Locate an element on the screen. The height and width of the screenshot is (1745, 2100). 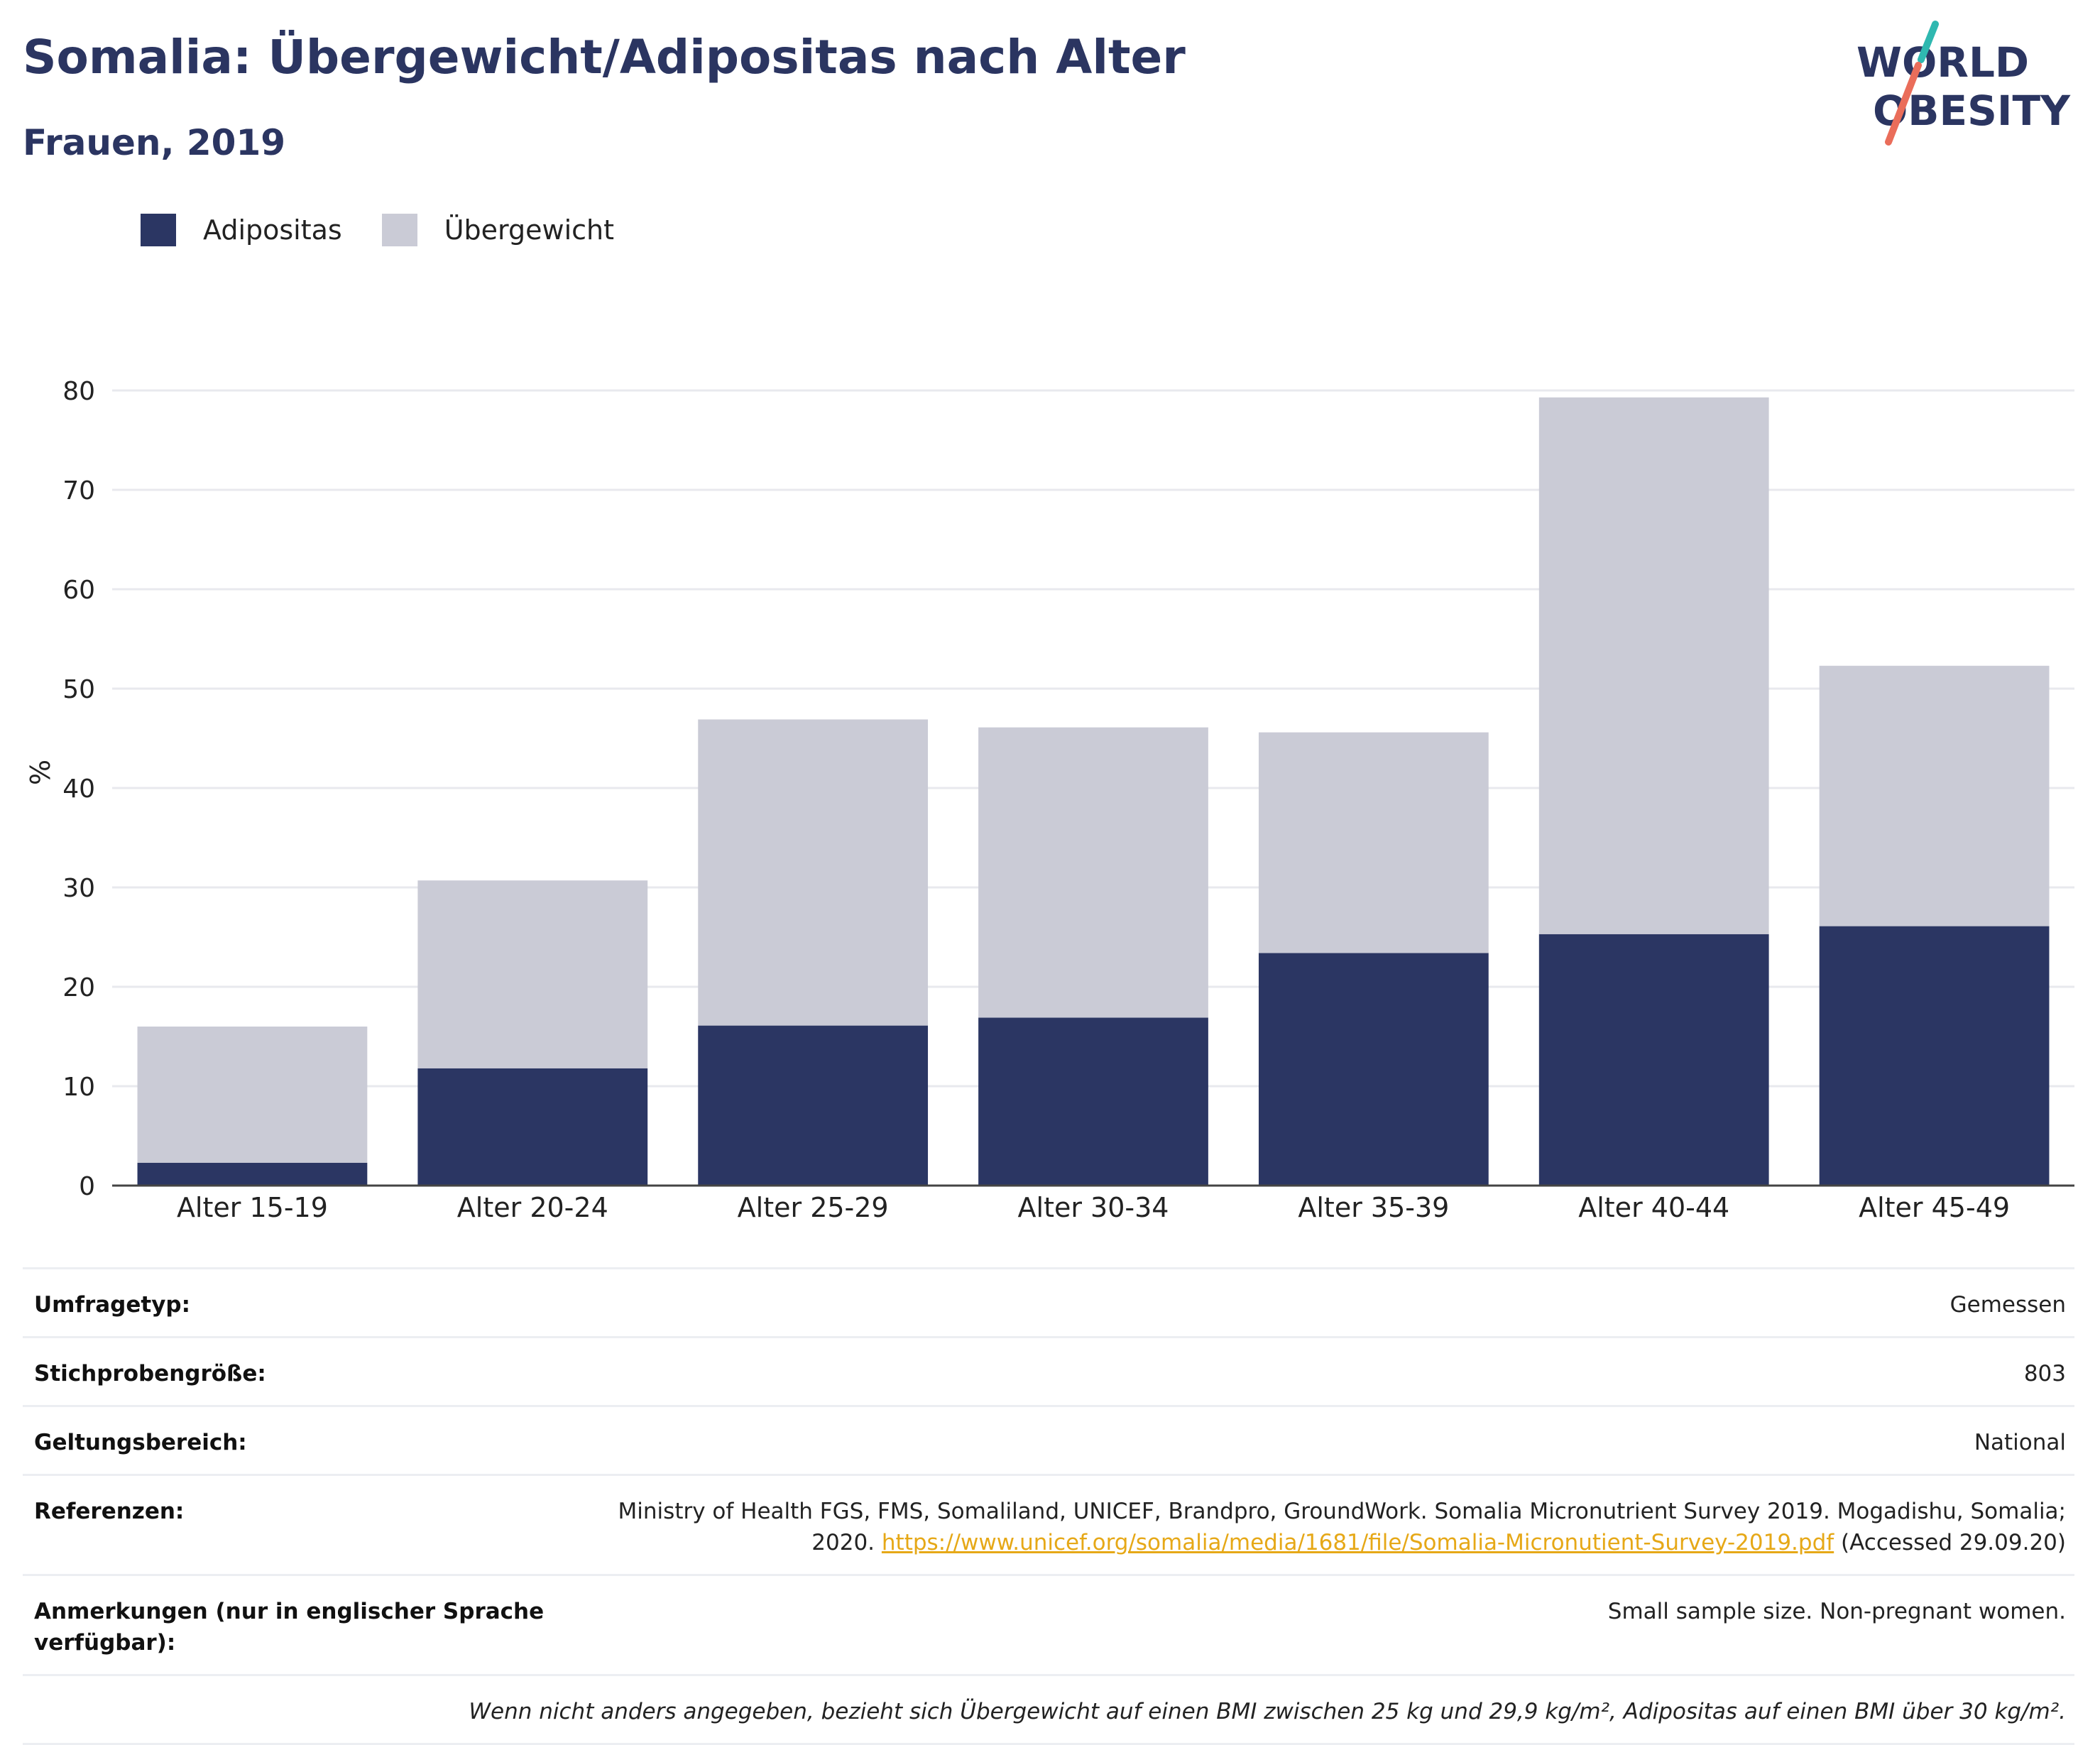
y-tick-label: 80 is located at coordinates (78, 391).